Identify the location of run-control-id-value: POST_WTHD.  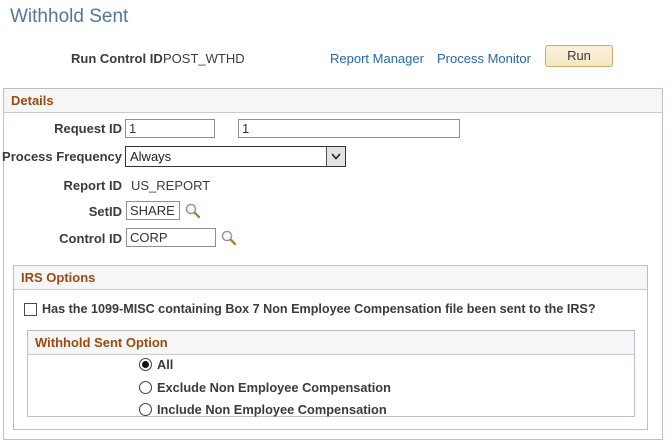
(204, 58).